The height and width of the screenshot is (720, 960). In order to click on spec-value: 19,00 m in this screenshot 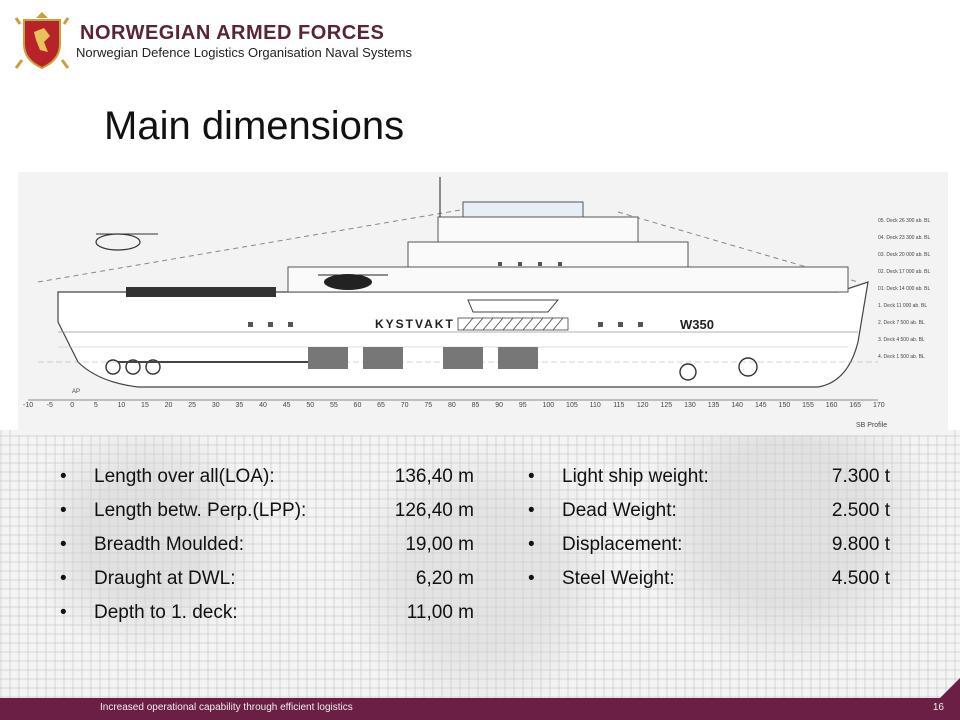, I will do `click(439, 544)`.